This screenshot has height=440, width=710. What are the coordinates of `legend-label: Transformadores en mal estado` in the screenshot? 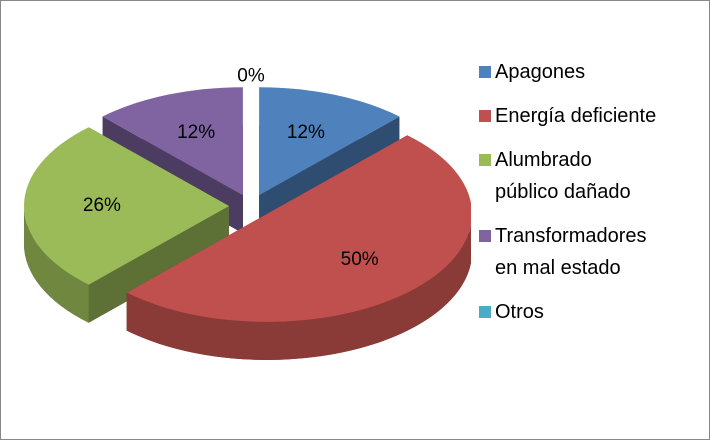 It's located at (571, 252).